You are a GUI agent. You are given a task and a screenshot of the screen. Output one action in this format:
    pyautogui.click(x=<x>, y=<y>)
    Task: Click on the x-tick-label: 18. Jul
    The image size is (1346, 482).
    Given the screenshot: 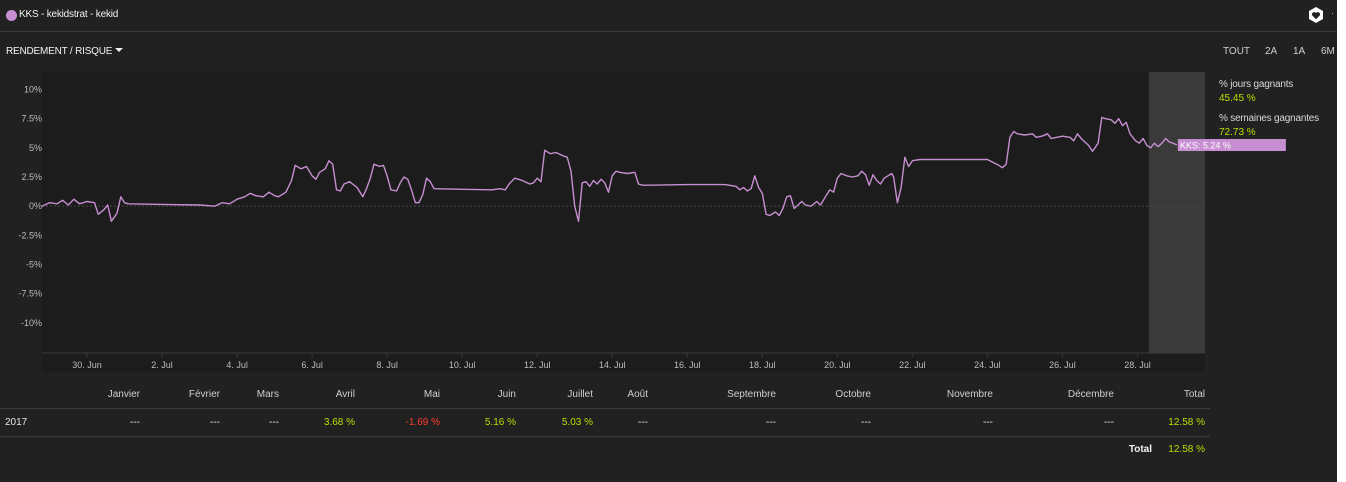 What is the action you would take?
    pyautogui.click(x=762, y=365)
    